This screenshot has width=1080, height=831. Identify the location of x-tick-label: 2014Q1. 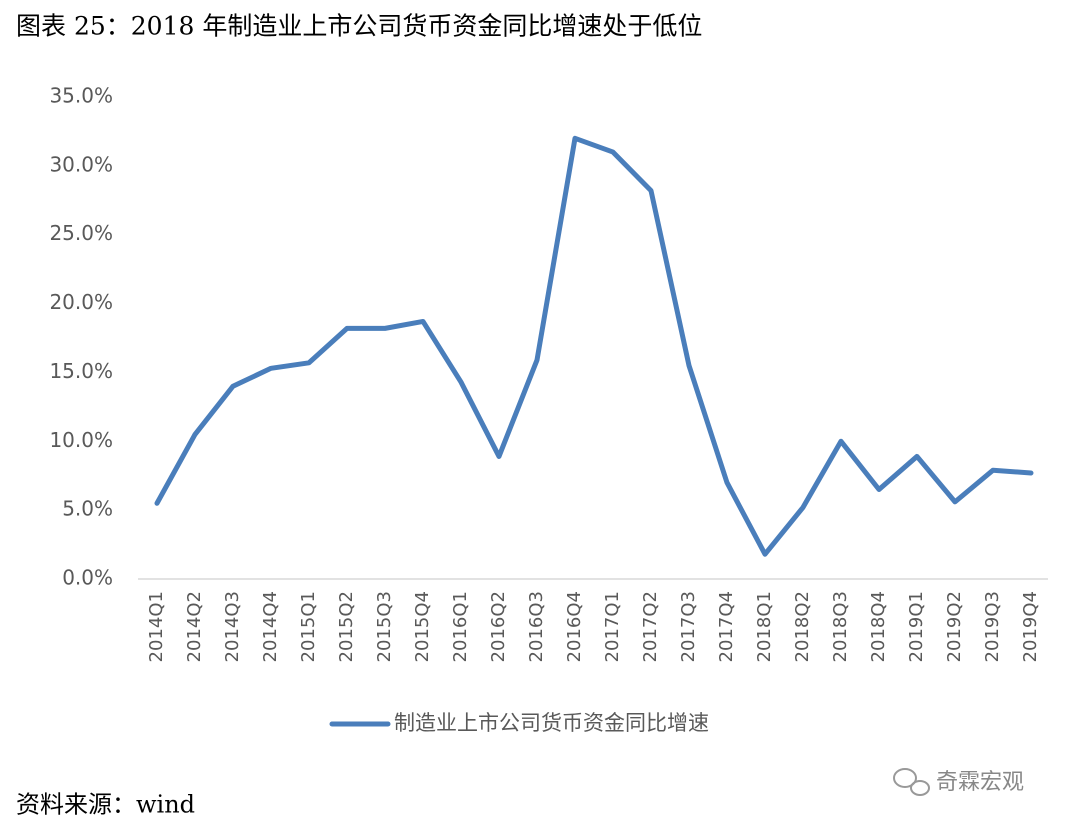
(156, 626).